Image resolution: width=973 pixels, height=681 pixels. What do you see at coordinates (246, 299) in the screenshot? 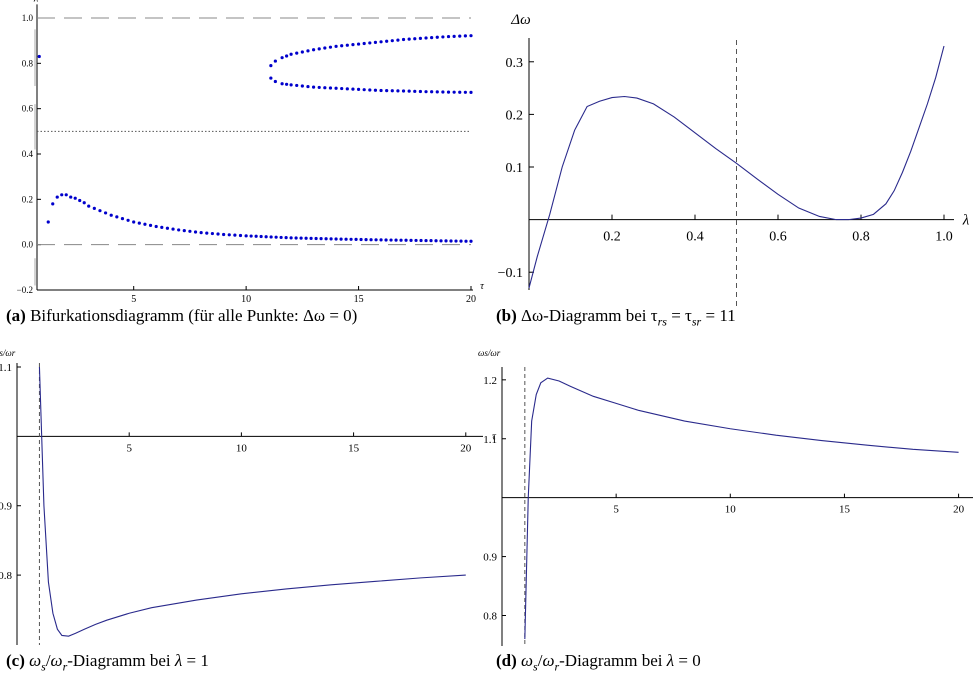
I see `x-tick-label: 10` at bounding box center [246, 299].